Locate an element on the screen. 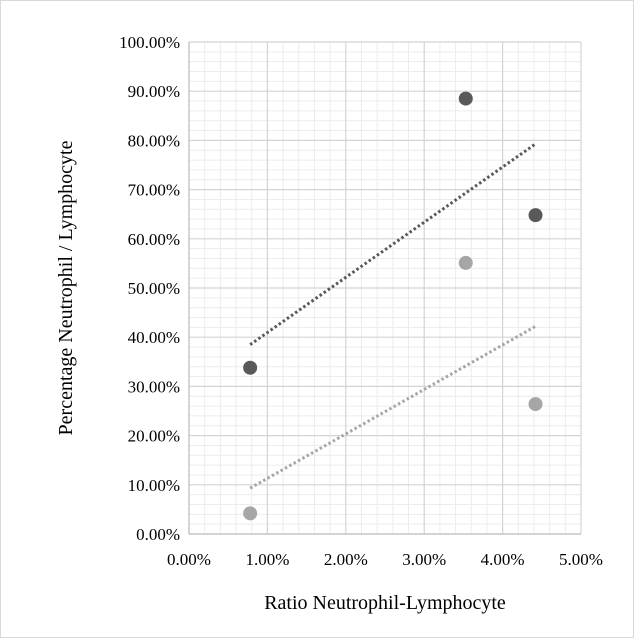  y-tick-label: 100.00% is located at coordinates (149, 42).